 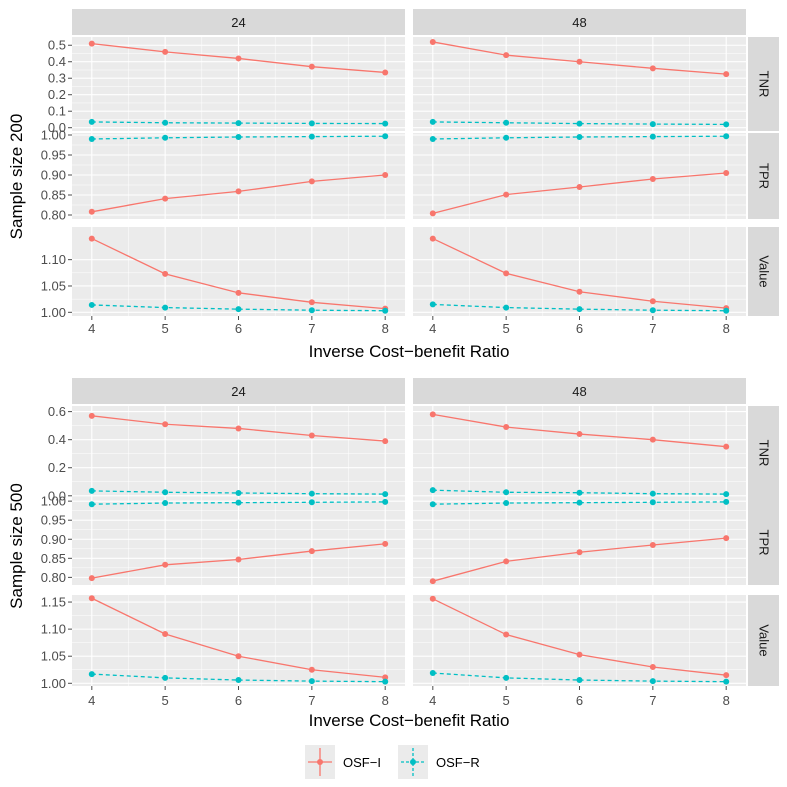 What do you see at coordinates (579, 677) in the screenshot?
I see `series-line-osf-r` at bounding box center [579, 677].